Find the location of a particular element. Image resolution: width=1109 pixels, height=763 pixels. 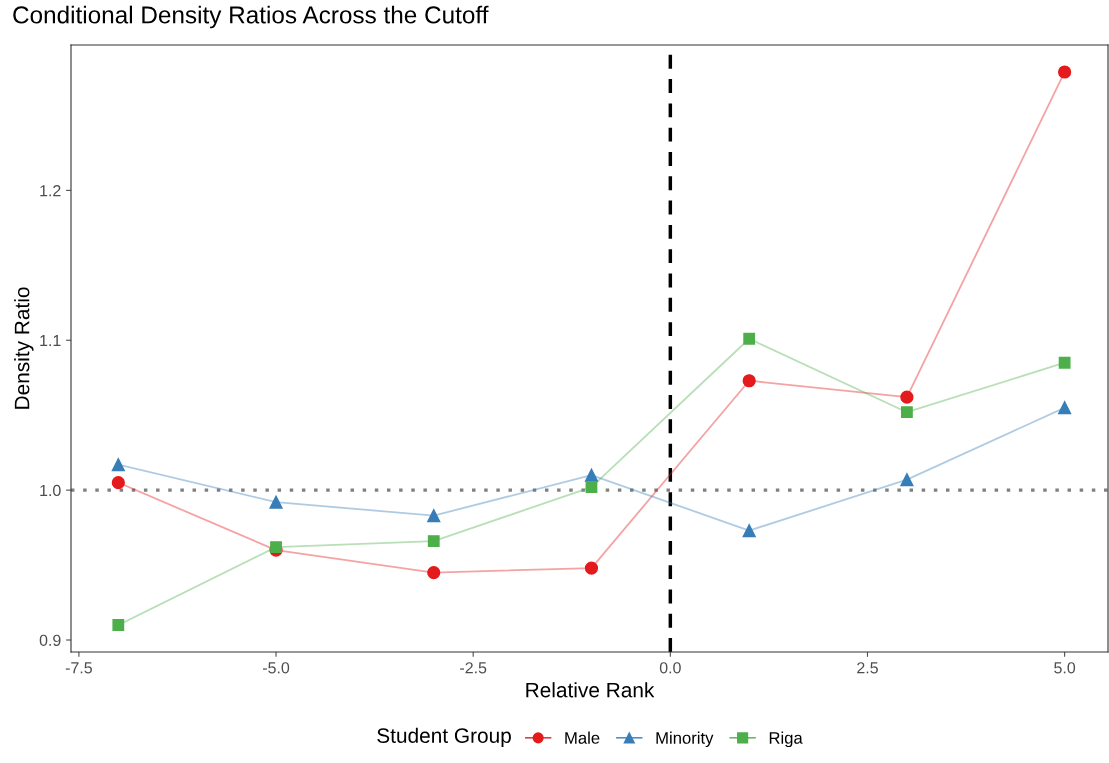

y-tick-label: 1.2 is located at coordinates (50, 191).